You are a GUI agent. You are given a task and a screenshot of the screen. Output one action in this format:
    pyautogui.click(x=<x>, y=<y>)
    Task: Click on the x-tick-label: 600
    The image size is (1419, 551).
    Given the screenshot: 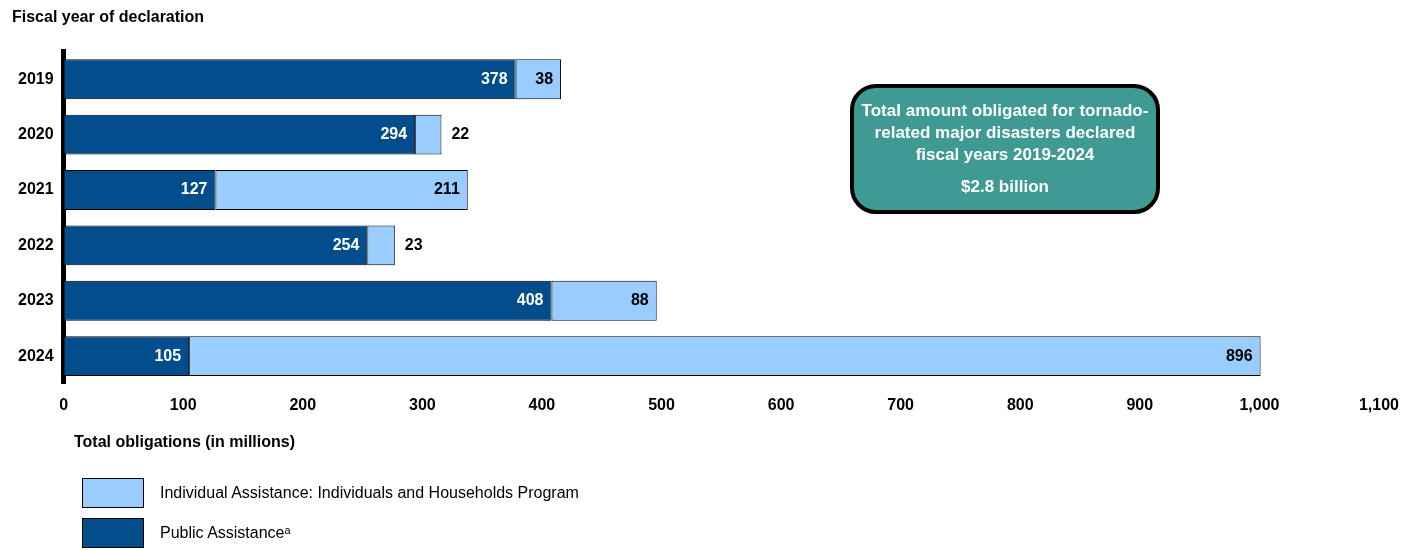 What is the action you would take?
    pyautogui.click(x=781, y=404)
    